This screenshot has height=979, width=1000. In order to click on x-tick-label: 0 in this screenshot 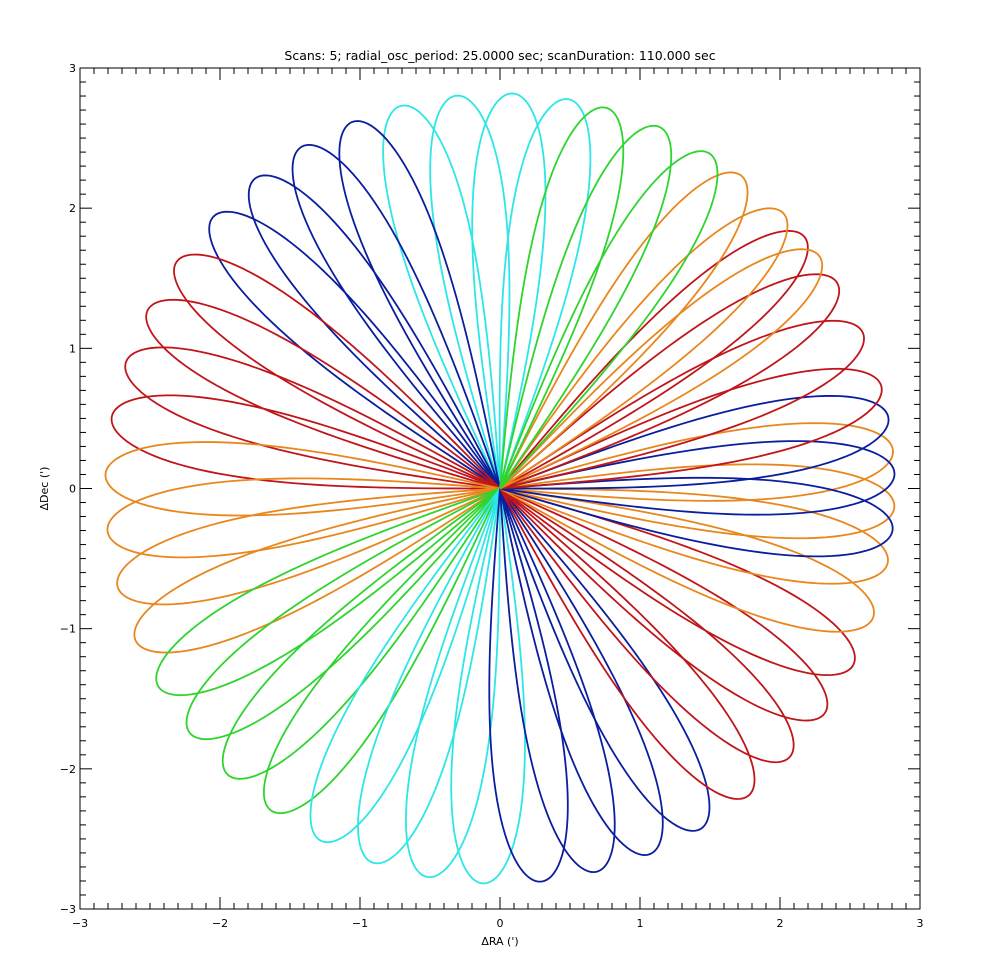, I will do `click(500, 923)`.